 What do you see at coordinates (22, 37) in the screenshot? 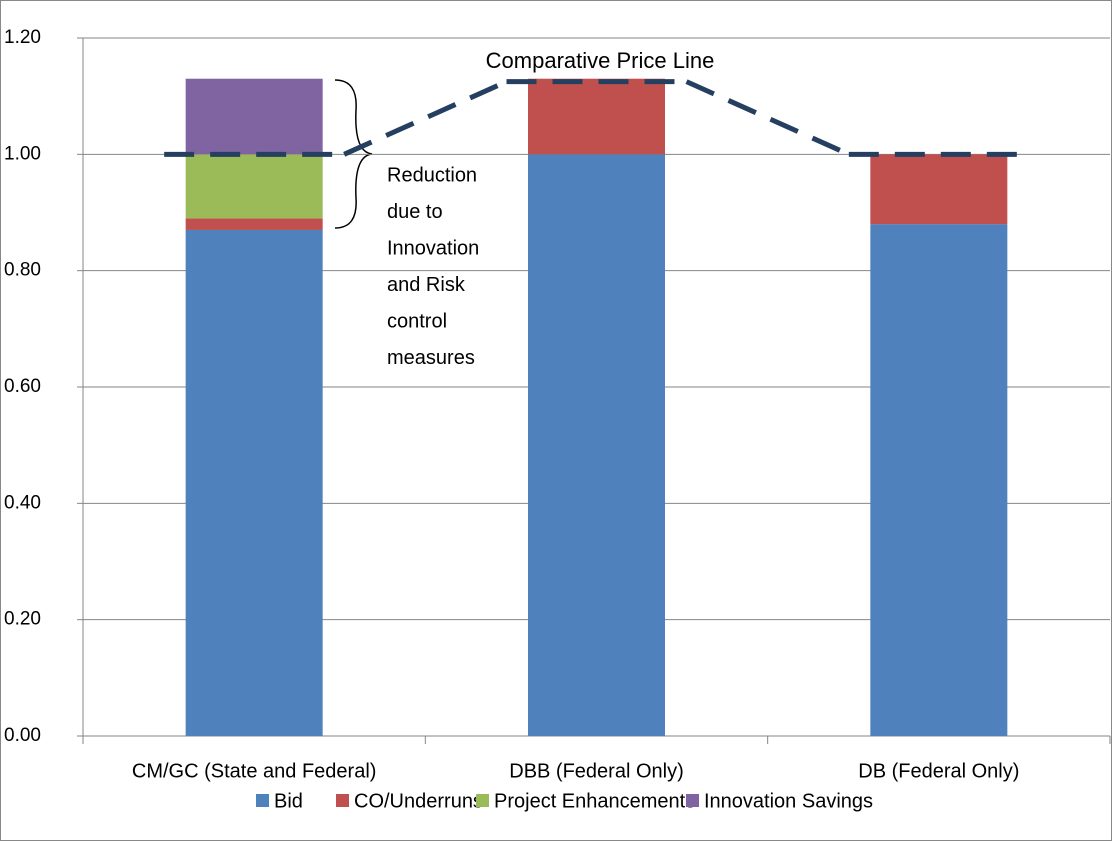
I see `y-tick-label: 1.20` at bounding box center [22, 37].